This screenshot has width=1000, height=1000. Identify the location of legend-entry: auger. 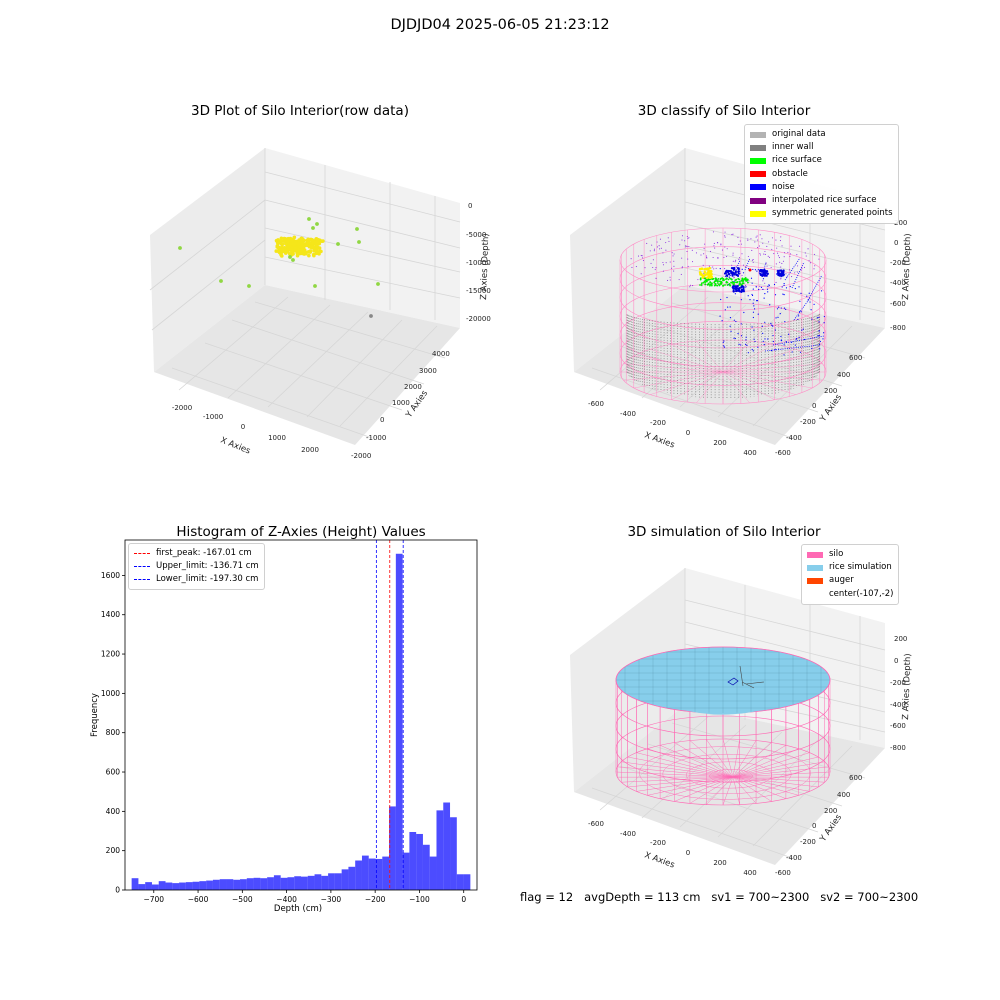
(850, 580).